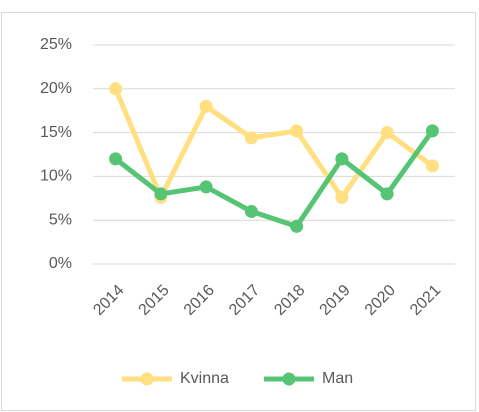  What do you see at coordinates (60, 263) in the screenshot?
I see `y-tick-label: 0%` at bounding box center [60, 263].